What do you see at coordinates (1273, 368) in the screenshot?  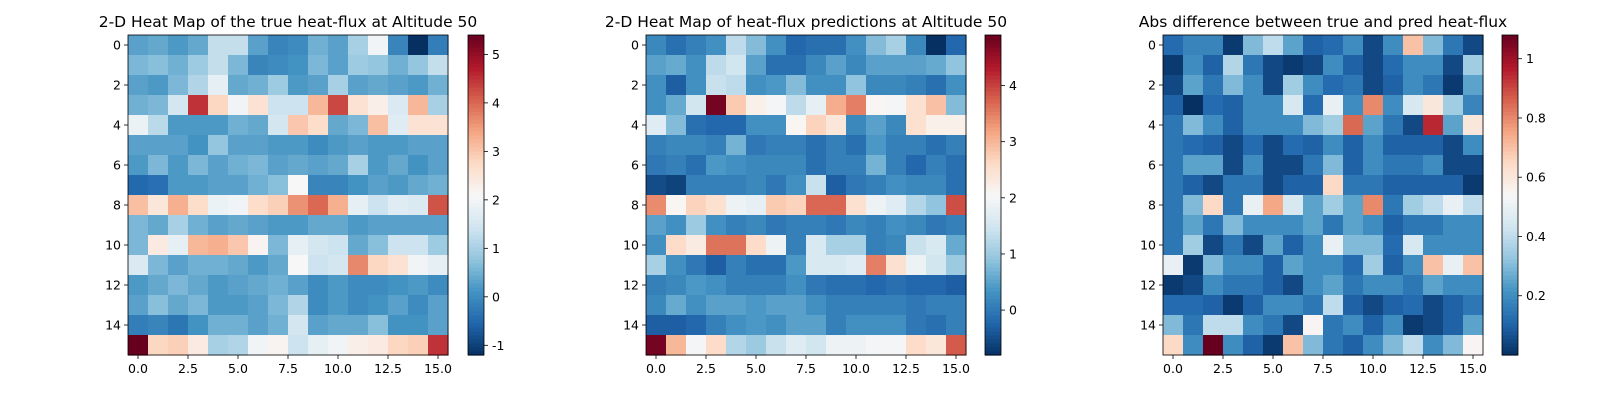 I see `x-tick-label: 5.0` at bounding box center [1273, 368].